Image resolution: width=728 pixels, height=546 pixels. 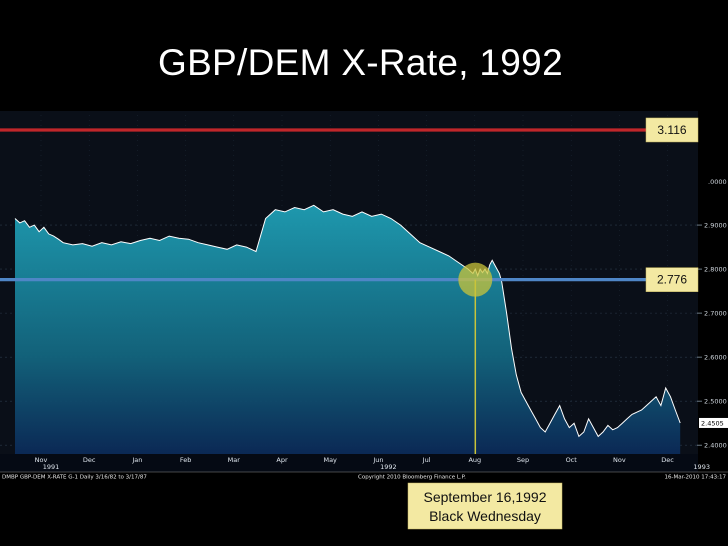 I want to click on x-tick-label-6: May, so click(x=330, y=460).